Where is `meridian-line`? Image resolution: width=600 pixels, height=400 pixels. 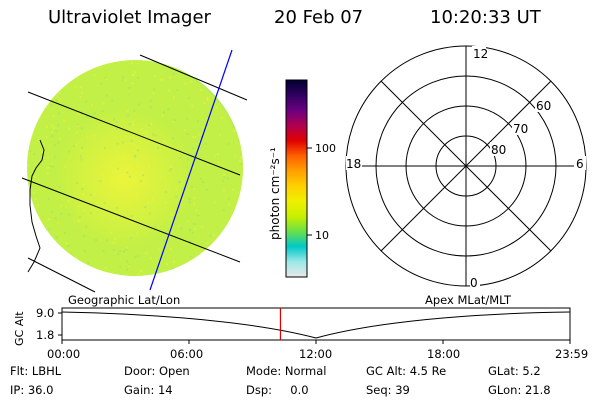 meridian-line is located at coordinates (191, 170).